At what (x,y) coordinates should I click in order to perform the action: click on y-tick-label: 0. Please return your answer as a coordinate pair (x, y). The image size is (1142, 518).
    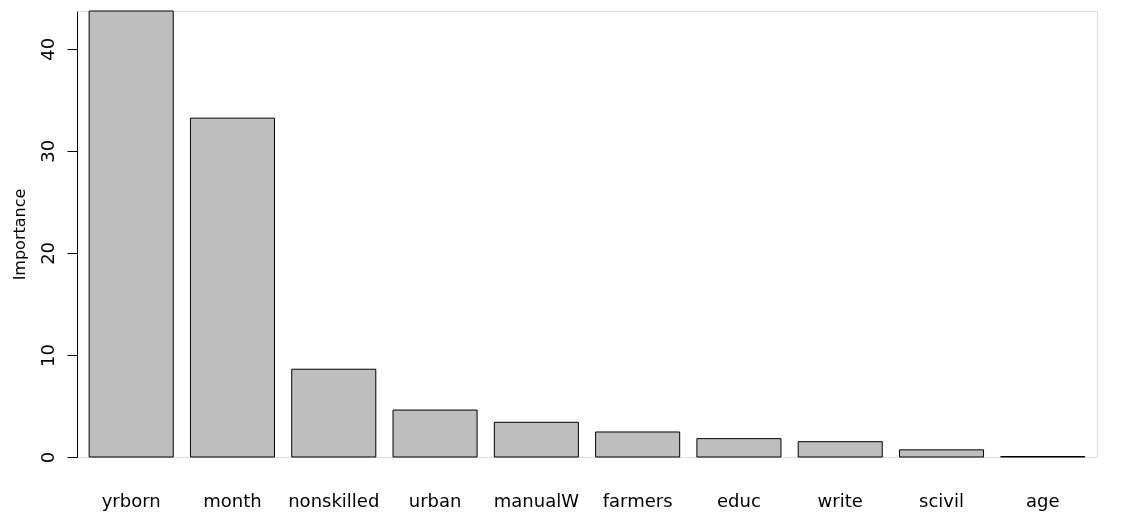
    Looking at the image, I should click on (47, 457).